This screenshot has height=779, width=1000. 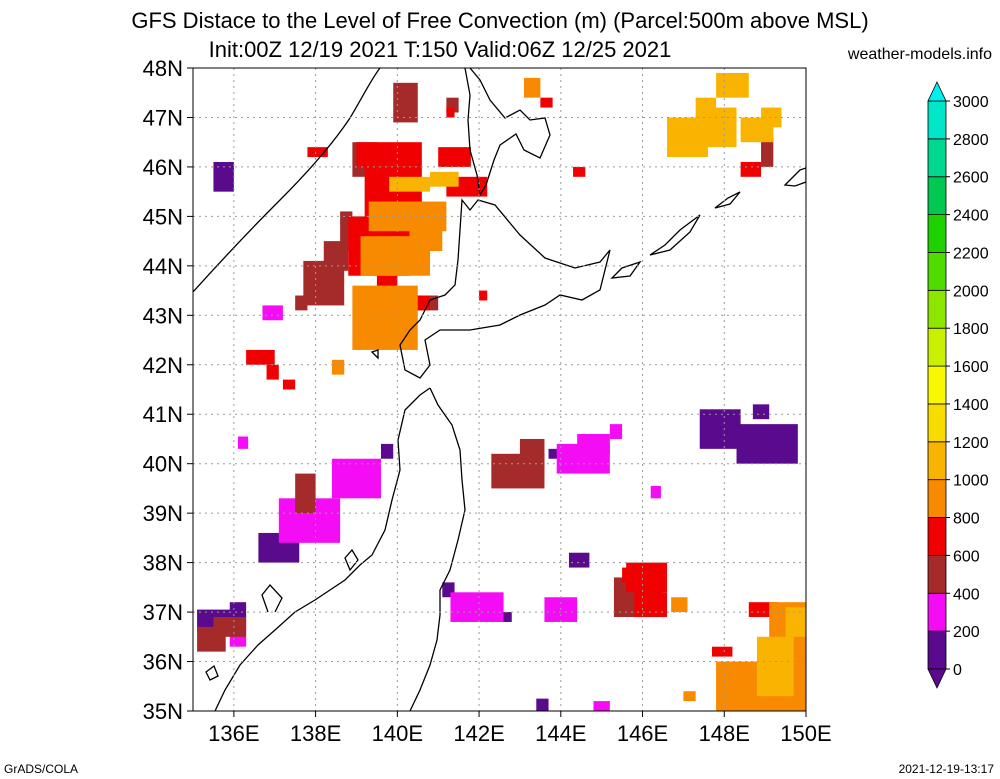 What do you see at coordinates (966, 594) in the screenshot?
I see `colorbar-label: 400` at bounding box center [966, 594].